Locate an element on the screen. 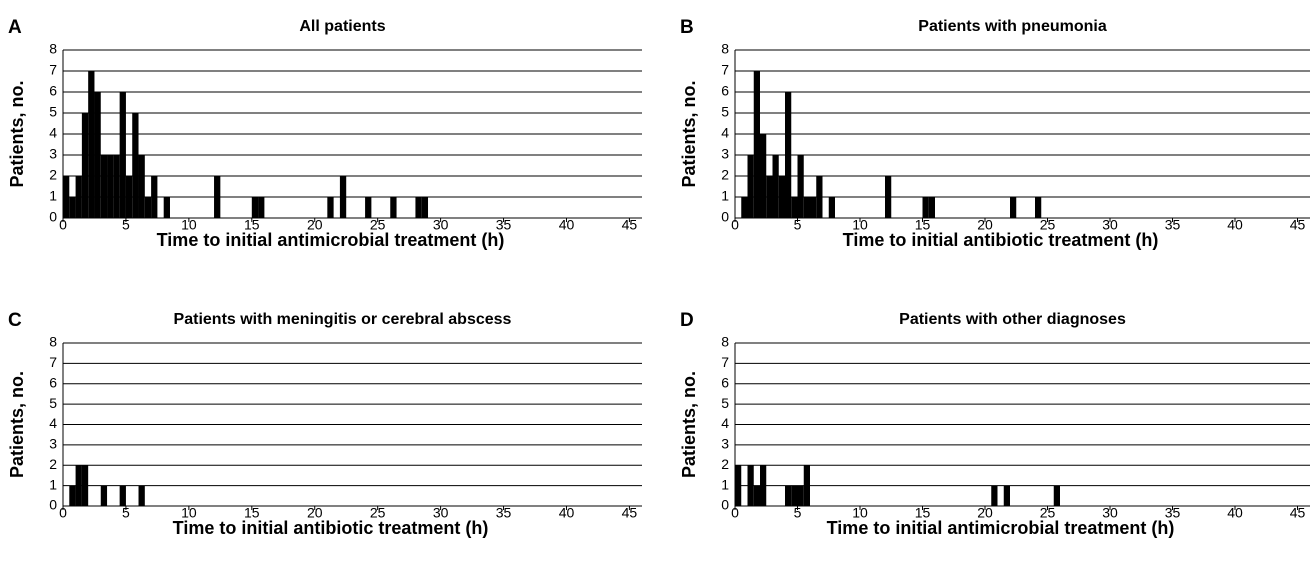  y-tick-label: 2 is located at coordinates (725, 464).